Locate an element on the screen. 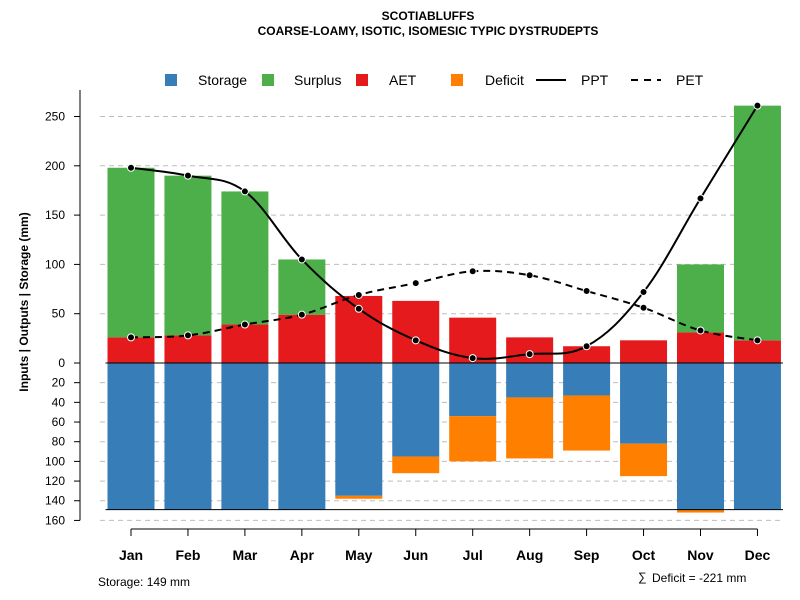 This screenshot has height=600, width=800. x-tick-label: Aug is located at coordinates (529, 555).